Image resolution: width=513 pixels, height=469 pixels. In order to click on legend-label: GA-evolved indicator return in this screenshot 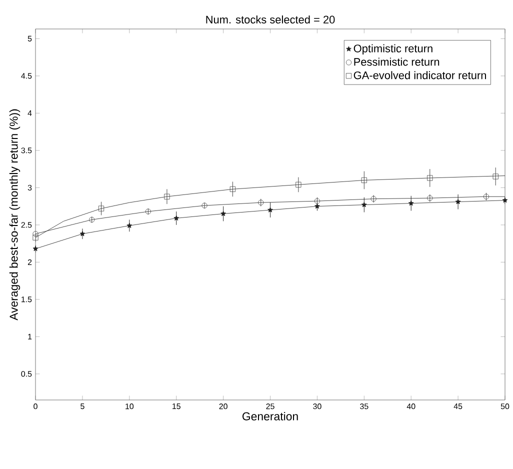, I will do `click(420, 75)`.